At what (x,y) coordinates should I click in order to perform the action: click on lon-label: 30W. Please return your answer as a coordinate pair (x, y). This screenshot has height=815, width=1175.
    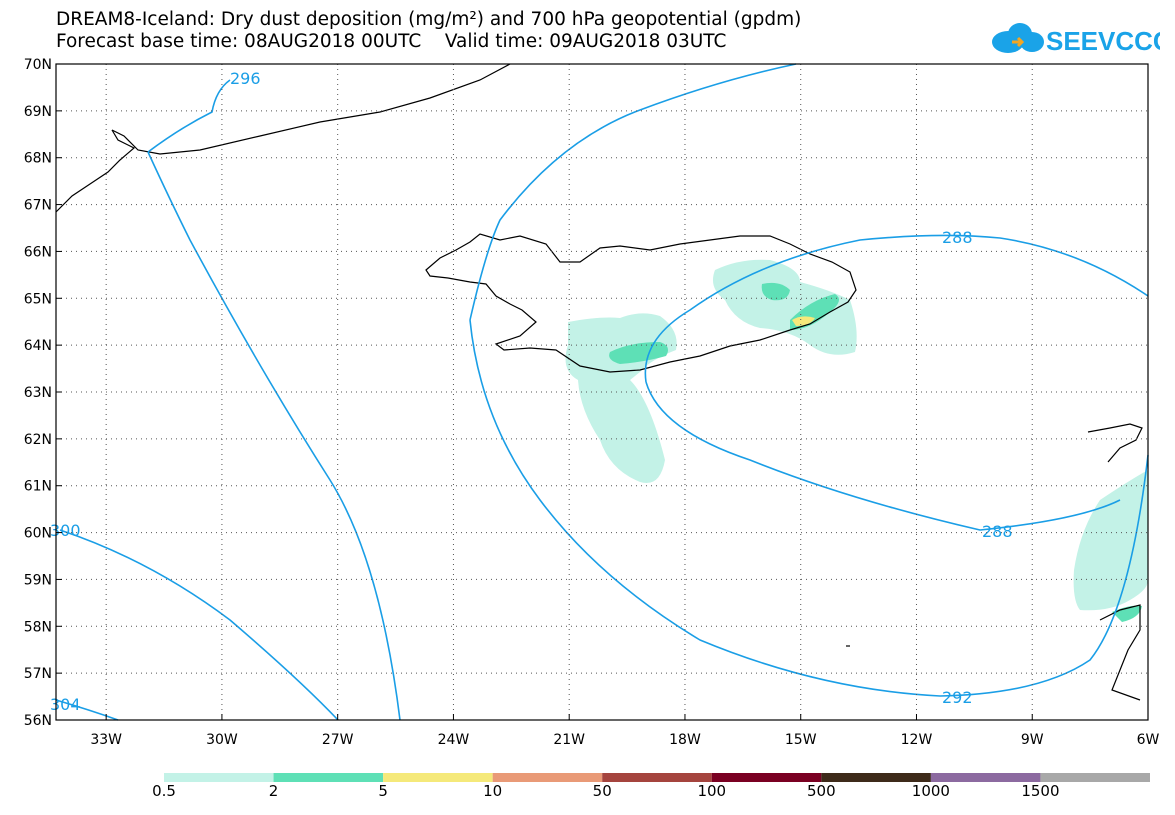
    Looking at the image, I should click on (222, 740).